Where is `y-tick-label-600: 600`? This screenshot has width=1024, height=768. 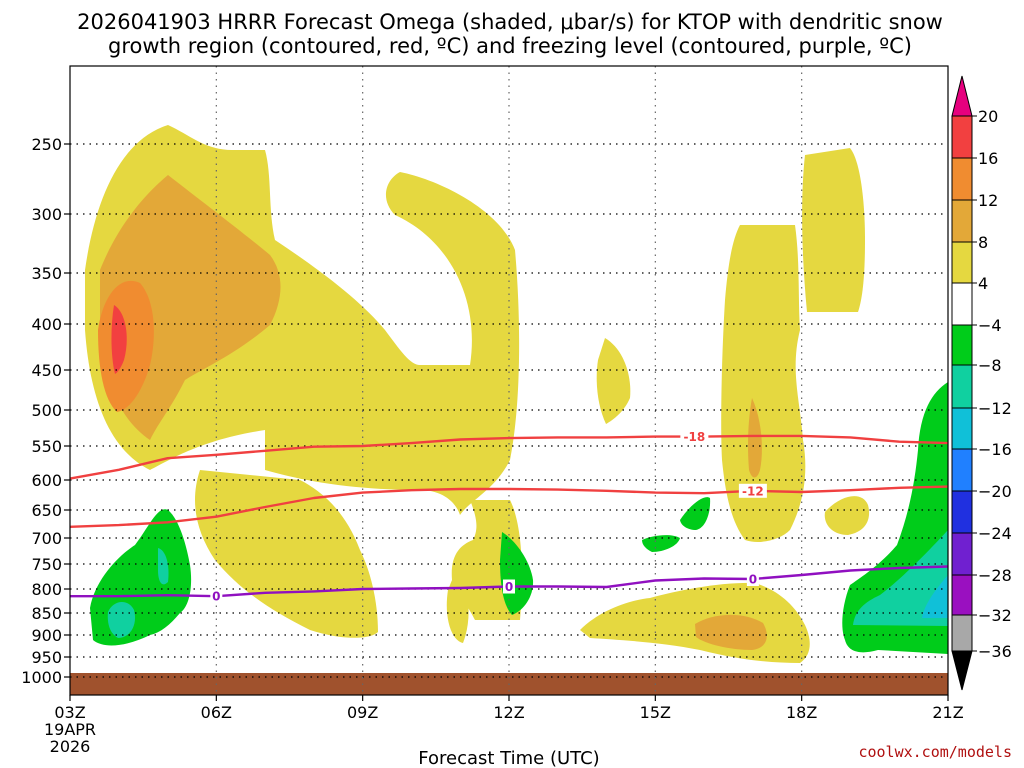 y-tick-label-600: 600 is located at coordinates (46, 480).